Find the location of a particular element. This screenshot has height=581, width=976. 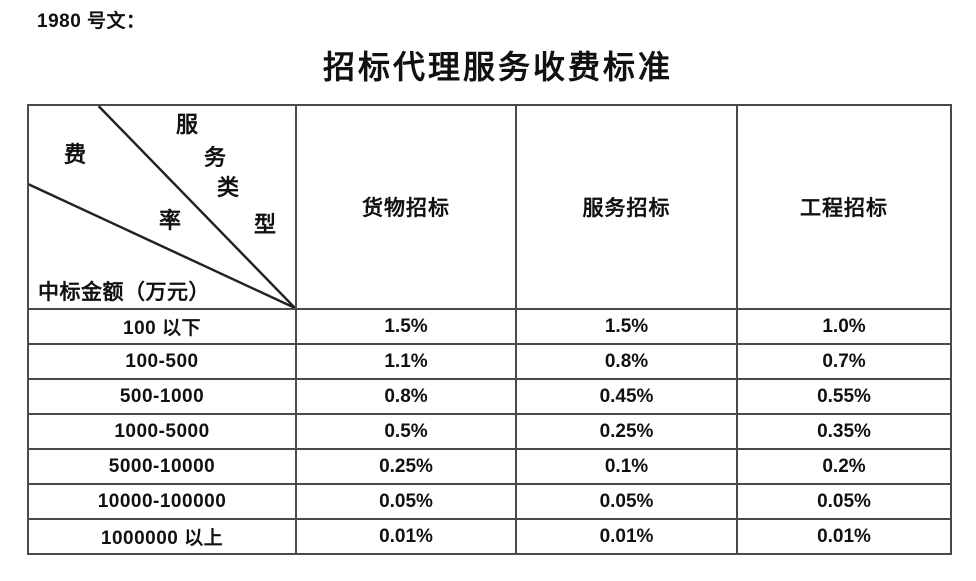

table-row: 5000-10000 0.25% 0.1% 0.2% is located at coordinates (489, 466).